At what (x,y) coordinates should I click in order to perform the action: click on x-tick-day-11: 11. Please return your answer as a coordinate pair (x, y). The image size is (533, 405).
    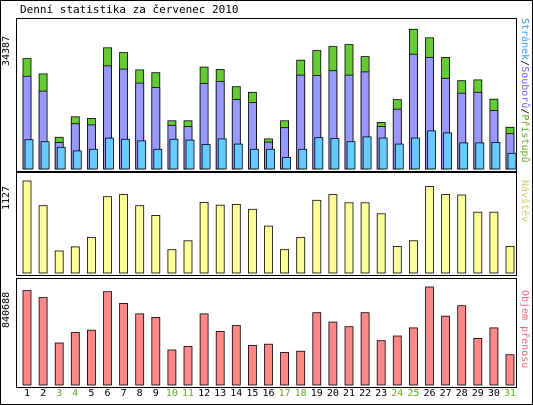
    Looking at the image, I should click on (188, 393).